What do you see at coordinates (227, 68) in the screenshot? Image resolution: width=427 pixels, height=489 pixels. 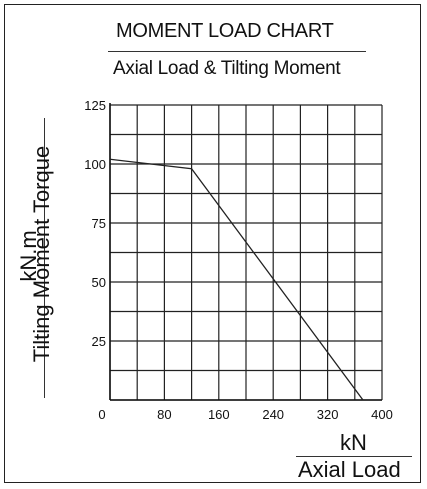 I see `chart-subtitle: Axial Load & Tilting Moment` at bounding box center [227, 68].